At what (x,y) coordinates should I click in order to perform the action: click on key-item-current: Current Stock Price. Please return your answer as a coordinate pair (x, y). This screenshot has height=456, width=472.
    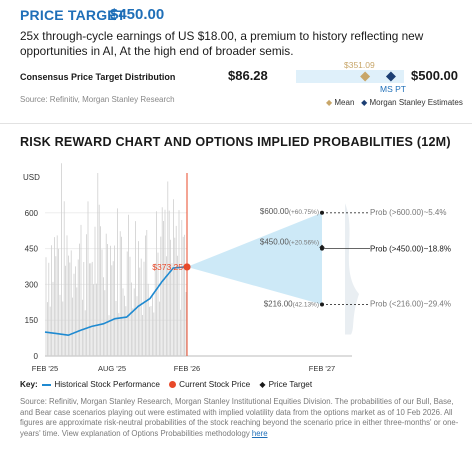
    Looking at the image, I should click on (209, 384).